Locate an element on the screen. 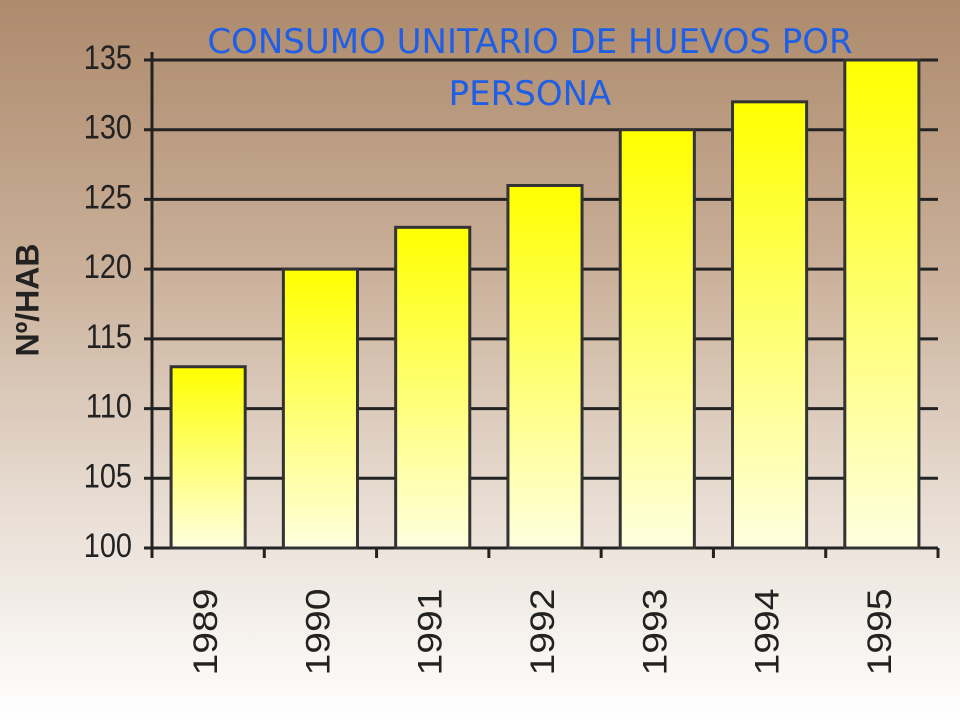 This screenshot has width=960, height=720. y-tick-label: 115 is located at coordinates (109, 336).